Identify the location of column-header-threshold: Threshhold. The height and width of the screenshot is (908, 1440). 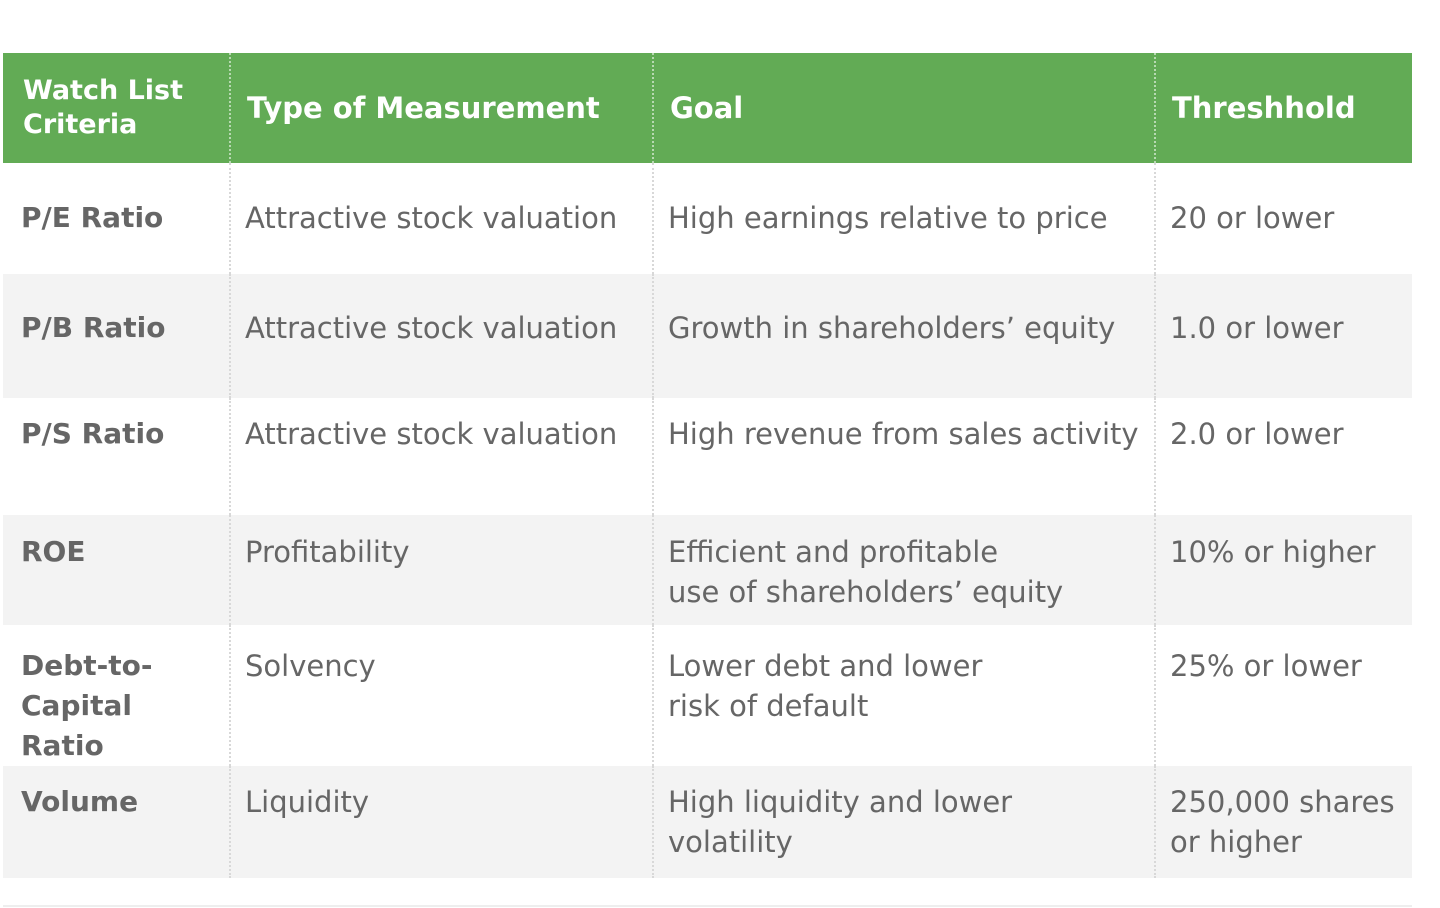
(1283, 108).